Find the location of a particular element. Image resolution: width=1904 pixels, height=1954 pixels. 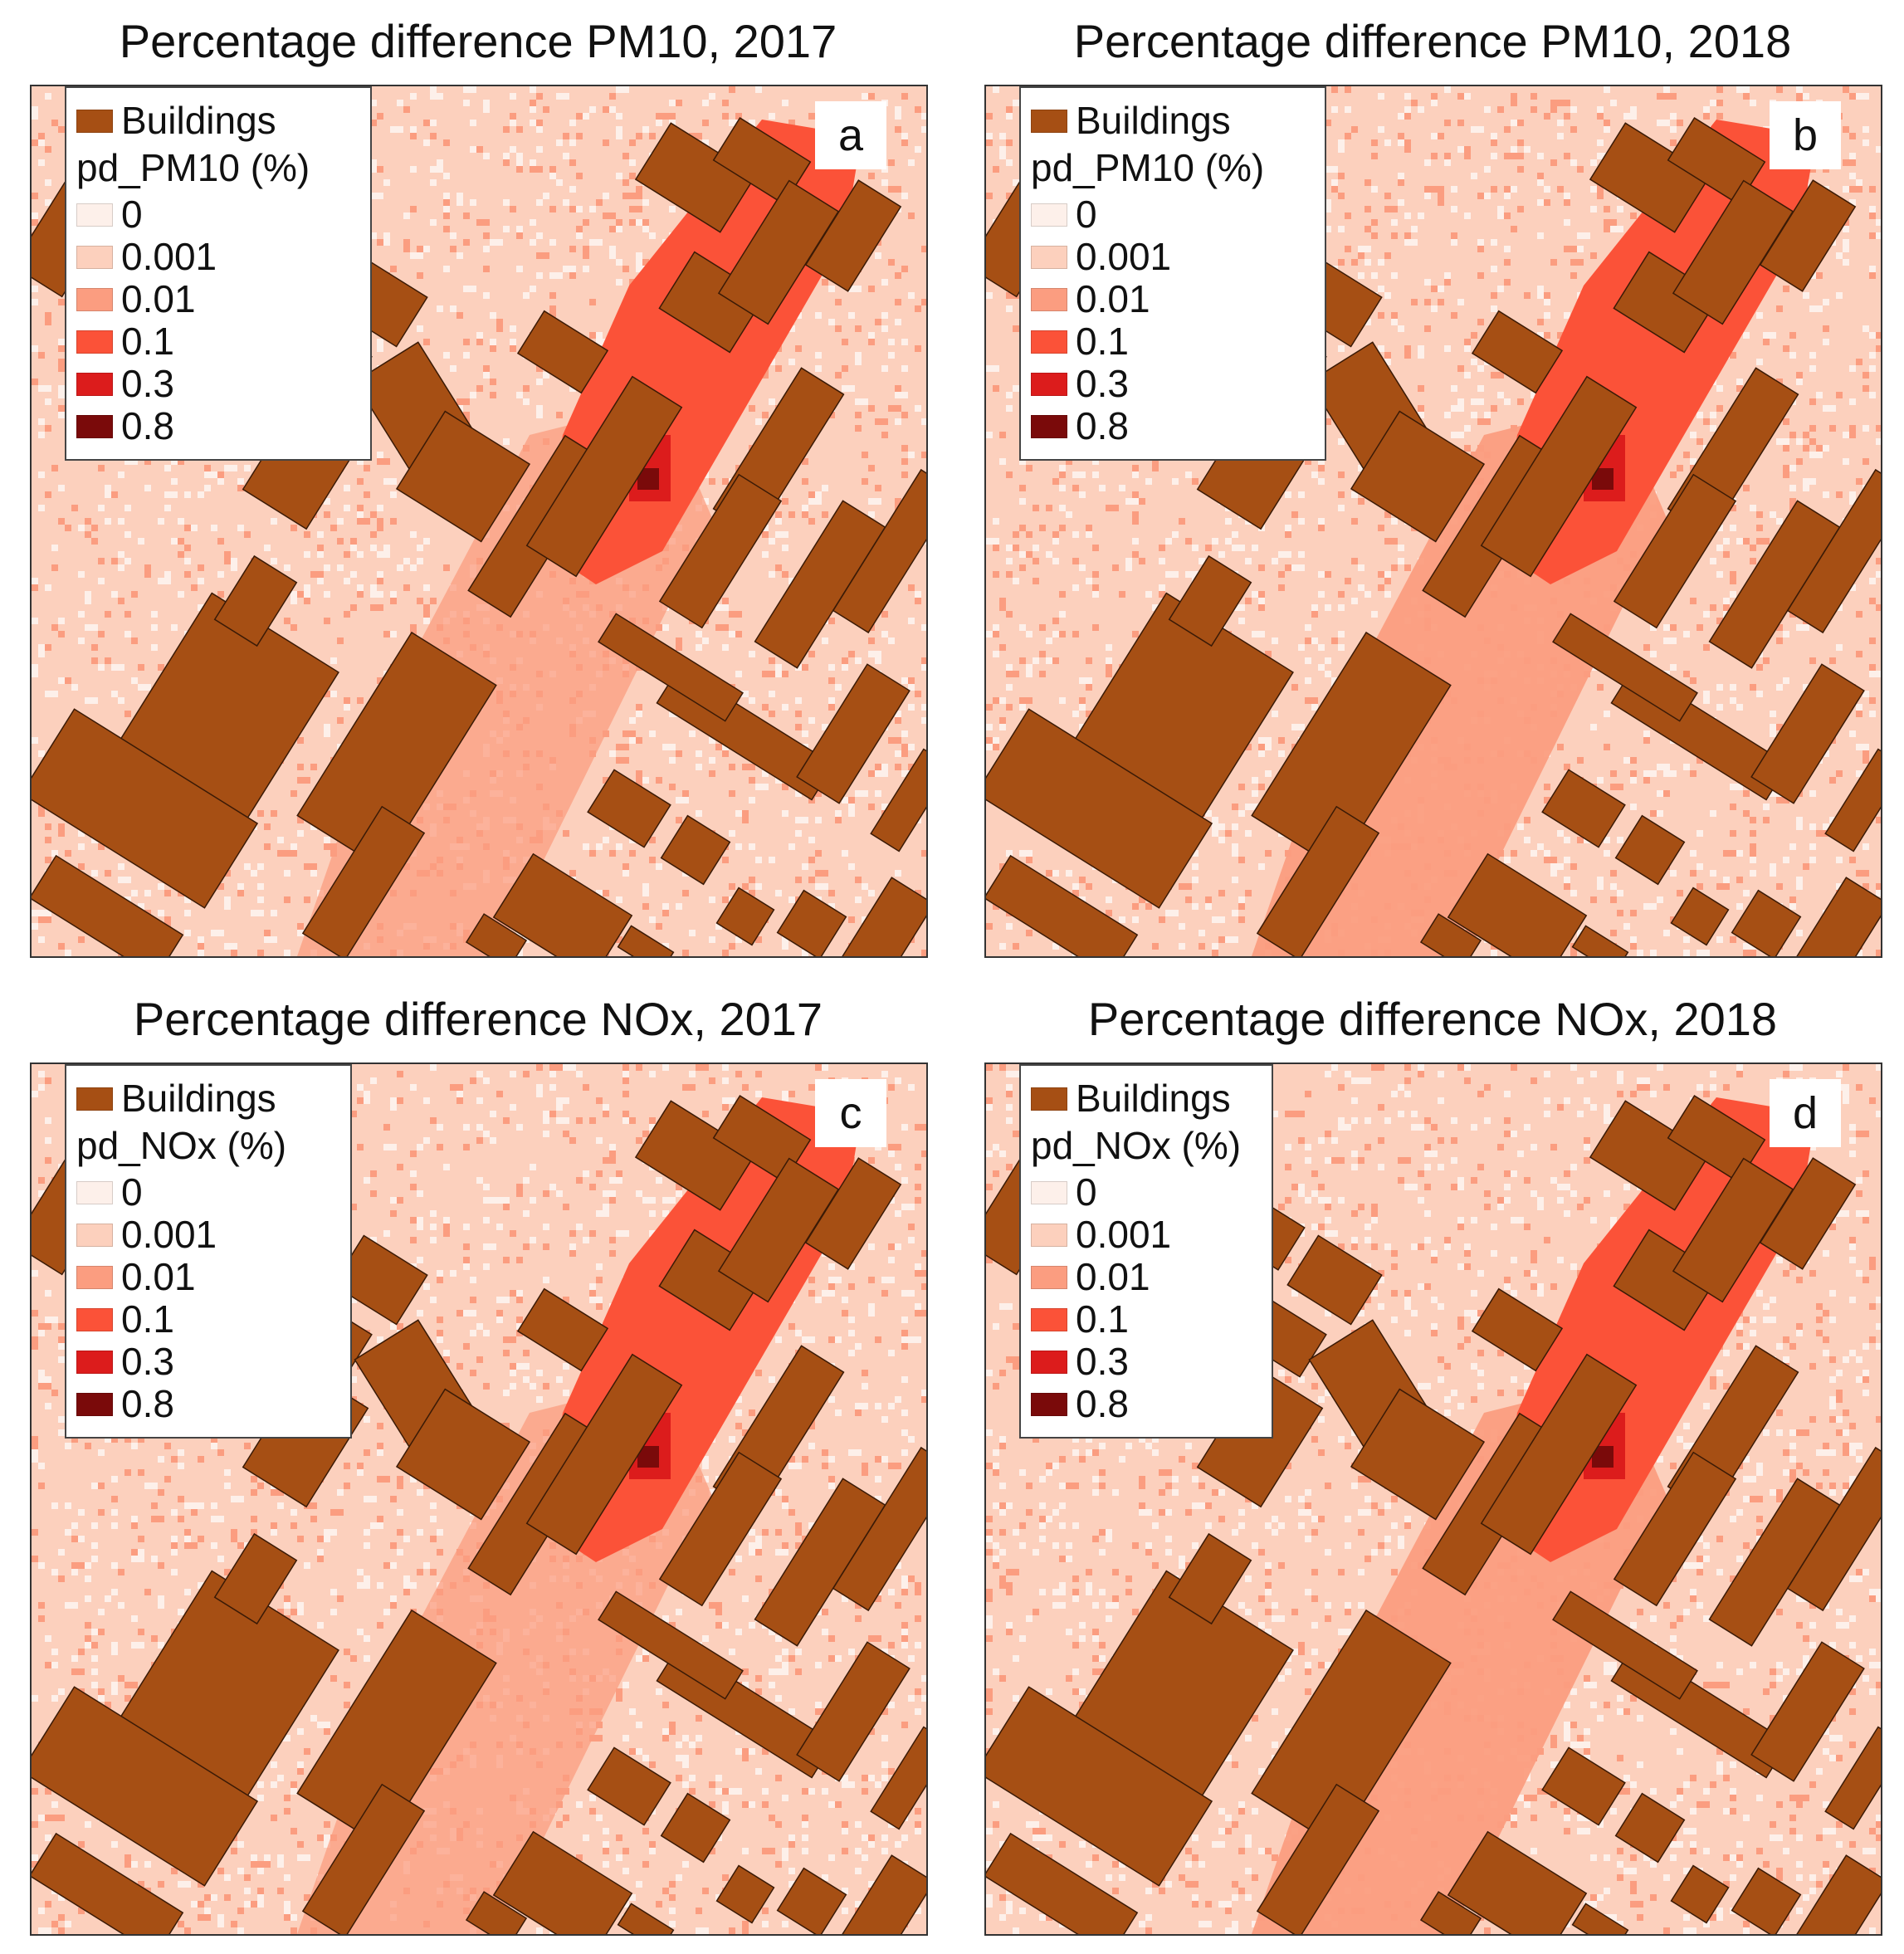

legend-label: 0 is located at coordinates (132, 214).